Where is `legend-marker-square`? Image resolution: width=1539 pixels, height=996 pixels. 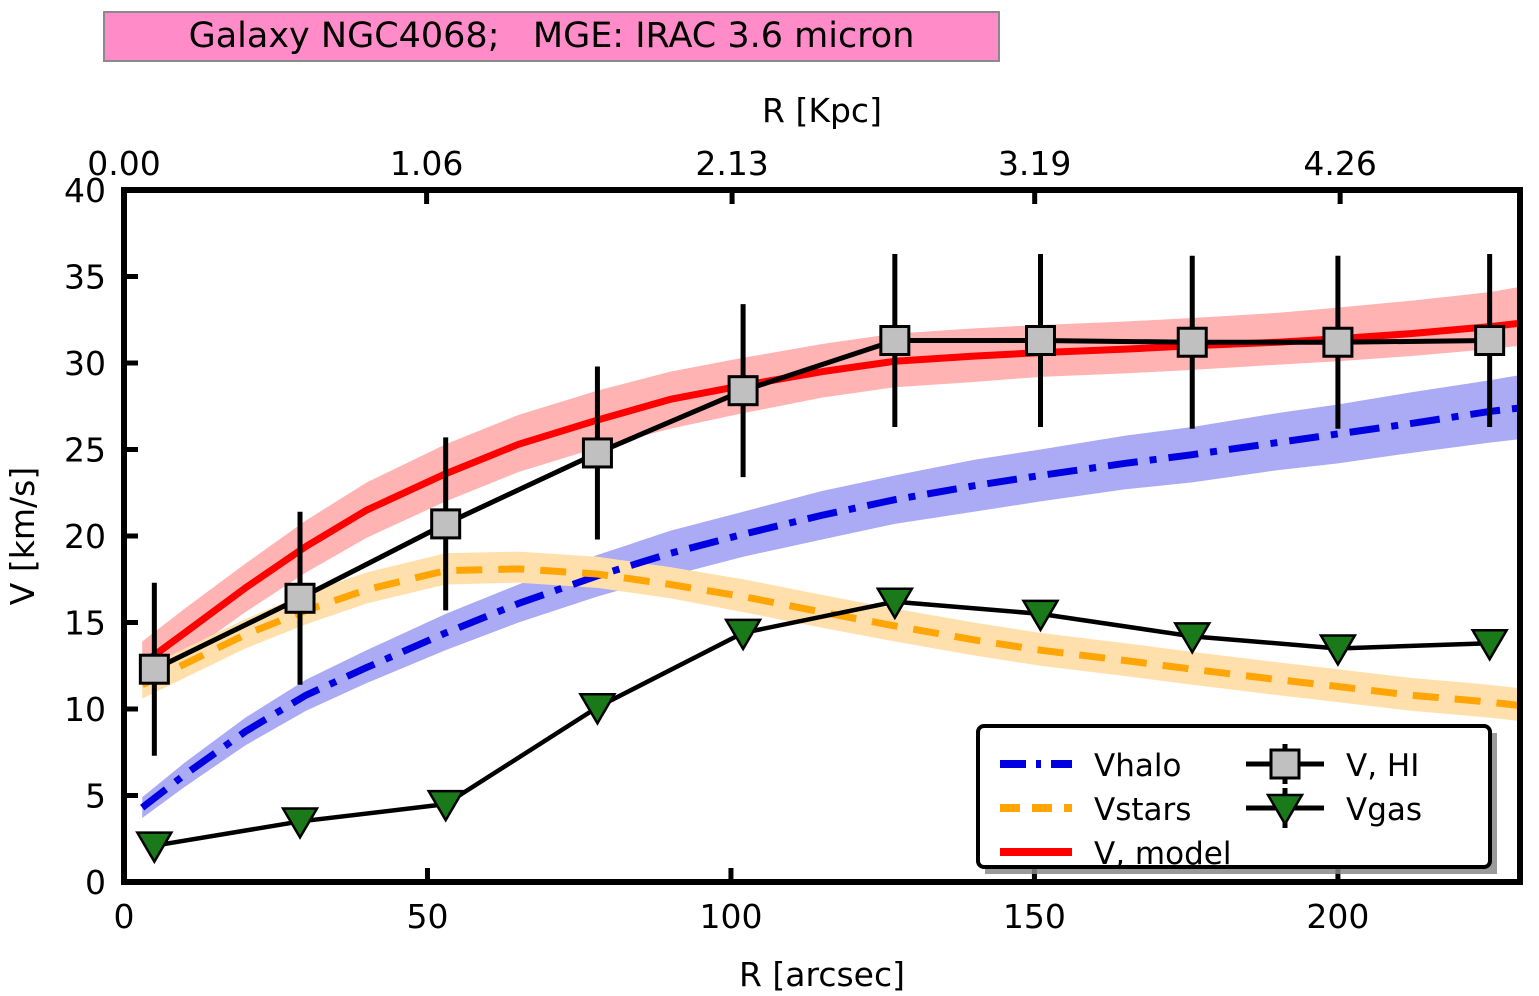
legend-marker-square is located at coordinates (1285, 764).